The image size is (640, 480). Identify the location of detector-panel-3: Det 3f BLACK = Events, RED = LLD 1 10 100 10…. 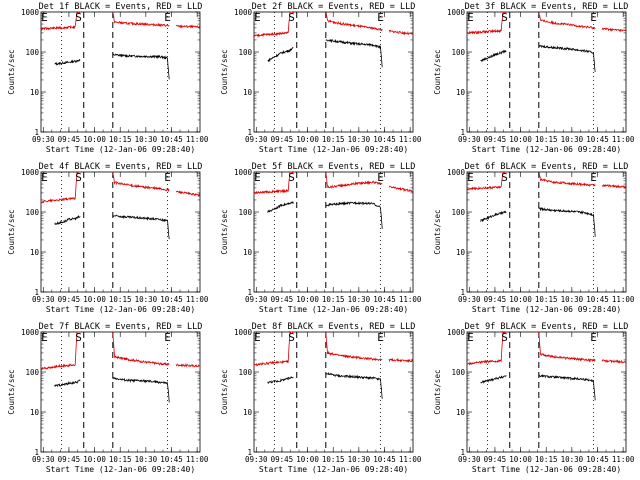
(534, 78).